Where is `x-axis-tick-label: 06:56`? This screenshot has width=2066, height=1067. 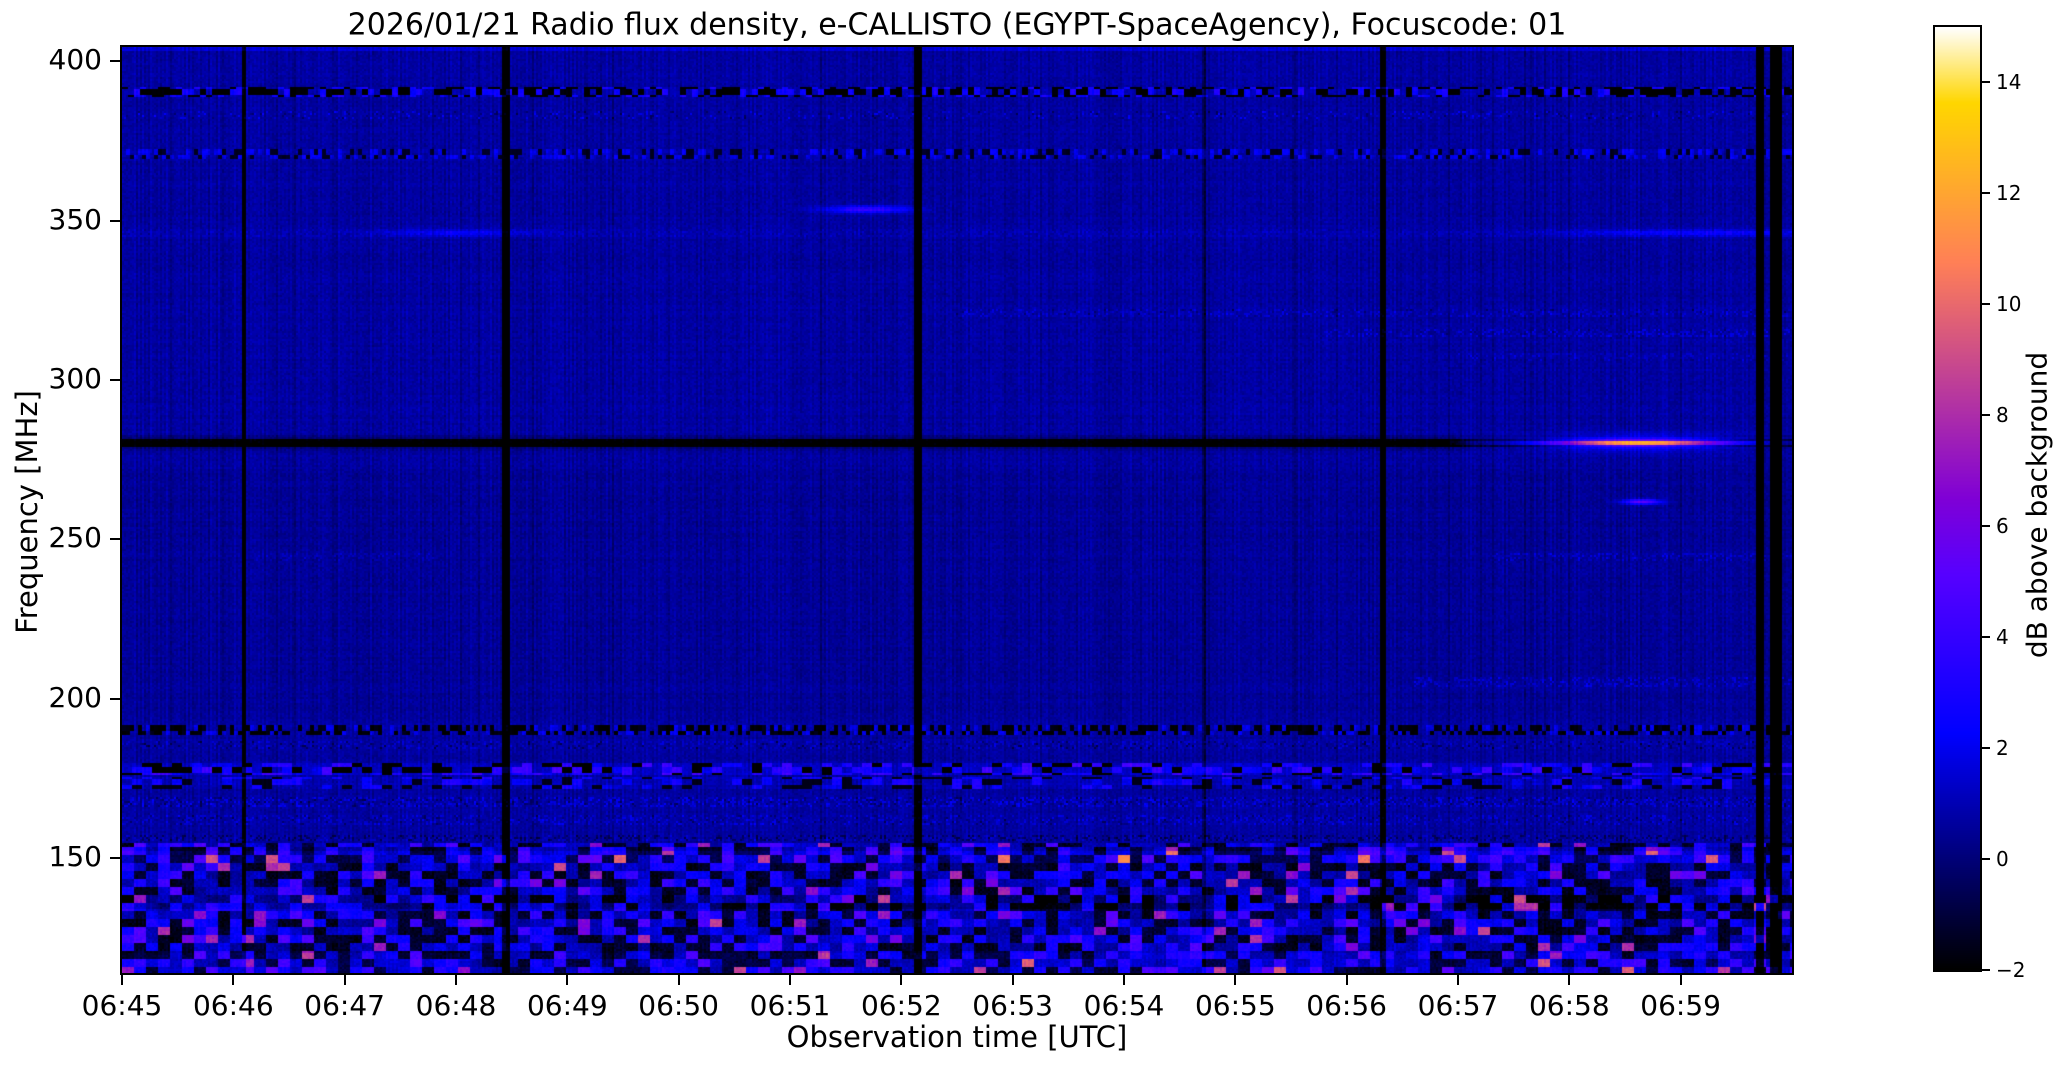 x-axis-tick-label: 06:56 is located at coordinates (1347, 1005).